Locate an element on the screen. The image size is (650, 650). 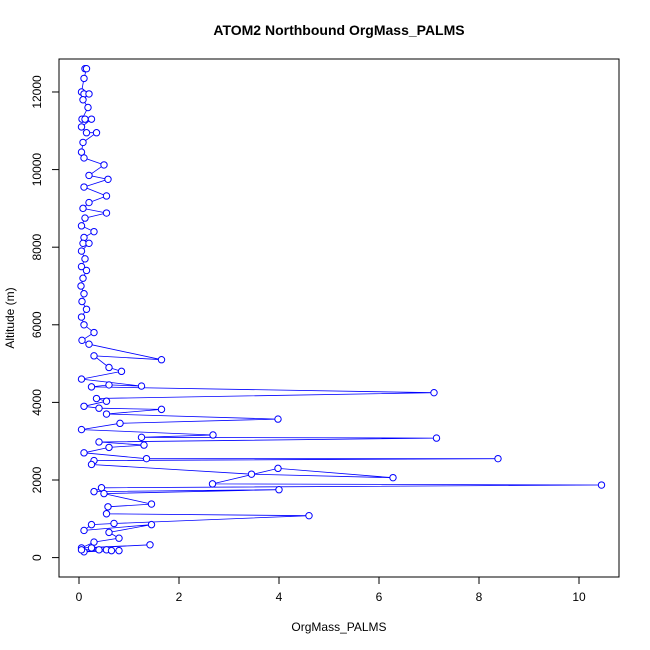
y-axis-label: Altitude (m) is located at coordinates (10, 317).